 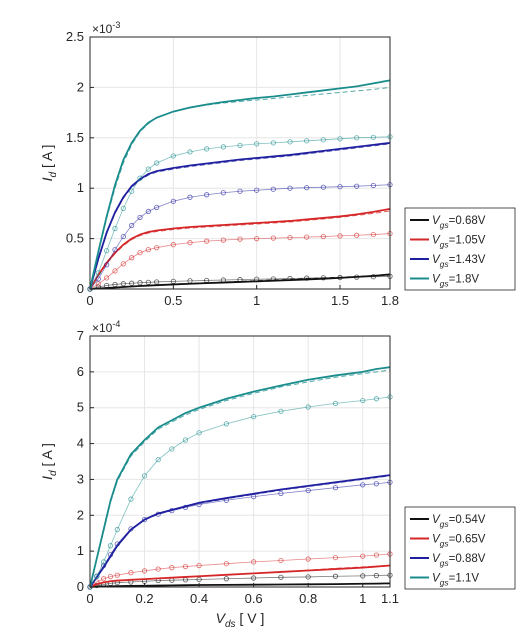 I want to click on y-tick-label: 4, so click(x=80, y=443).